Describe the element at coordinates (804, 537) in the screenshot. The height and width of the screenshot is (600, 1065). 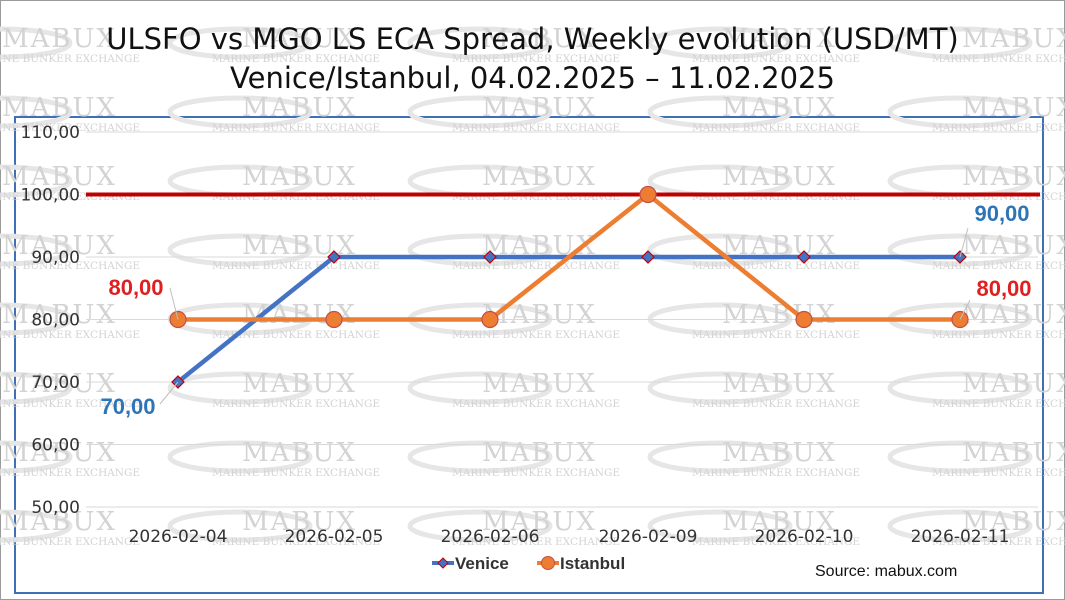
I see `x-tick-label: 2026-02-10` at that location.